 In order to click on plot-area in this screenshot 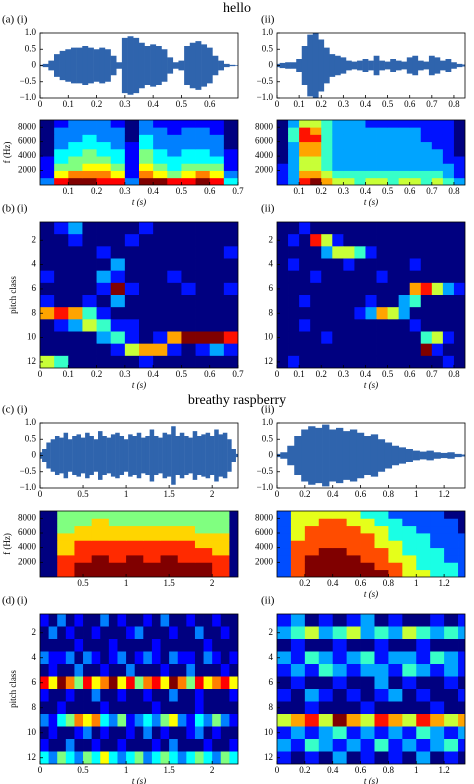, I will do `click(371, 65)`.